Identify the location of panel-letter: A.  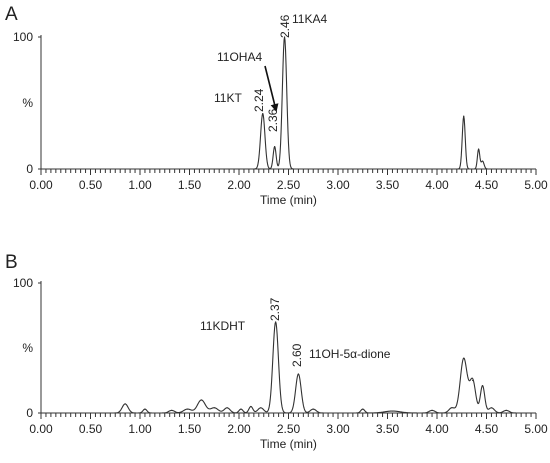
(11, 14).